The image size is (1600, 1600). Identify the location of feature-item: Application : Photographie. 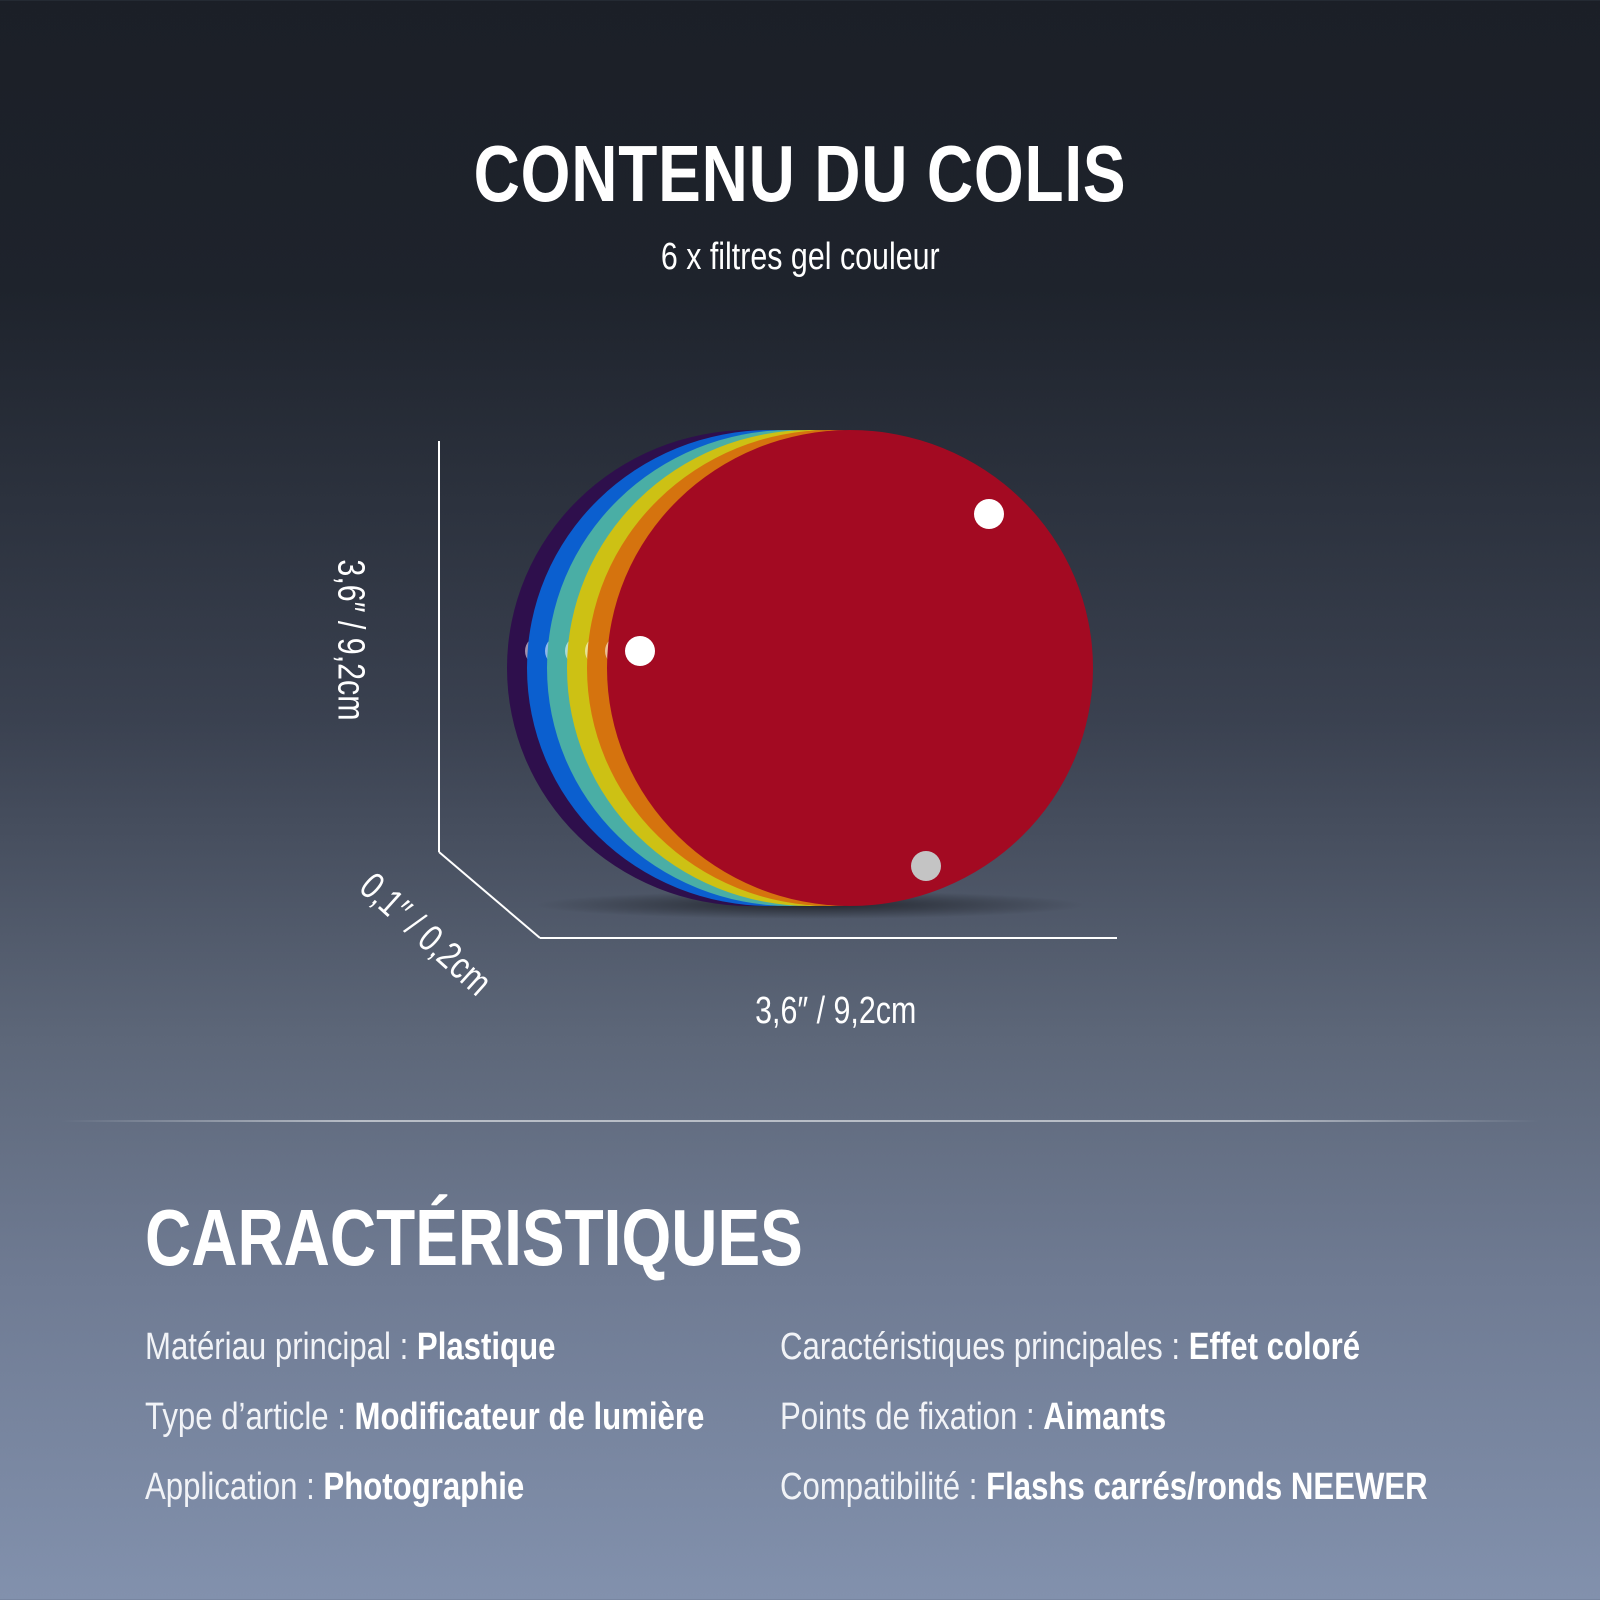
(335, 1487).